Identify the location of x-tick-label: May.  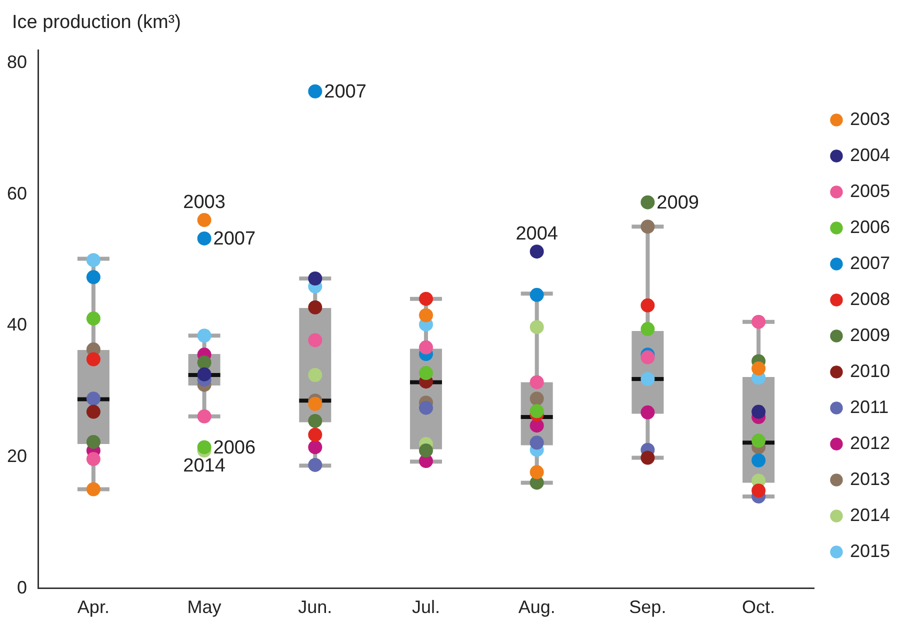
(204, 607).